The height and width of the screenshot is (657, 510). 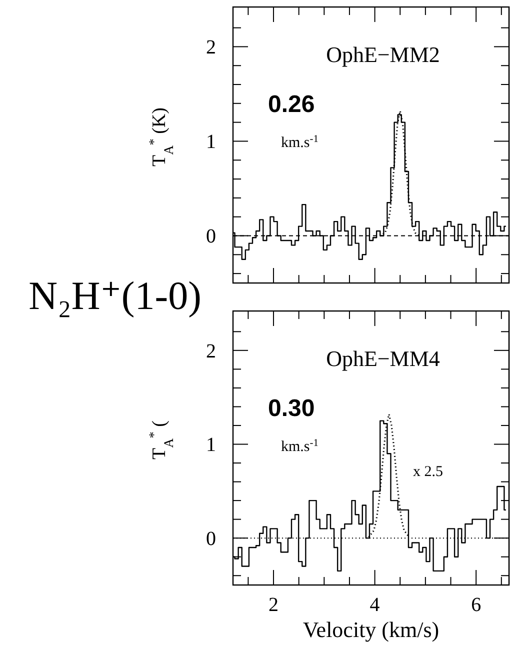 I want to click on x-axis-title: Velocity (km/s), so click(x=371, y=629).